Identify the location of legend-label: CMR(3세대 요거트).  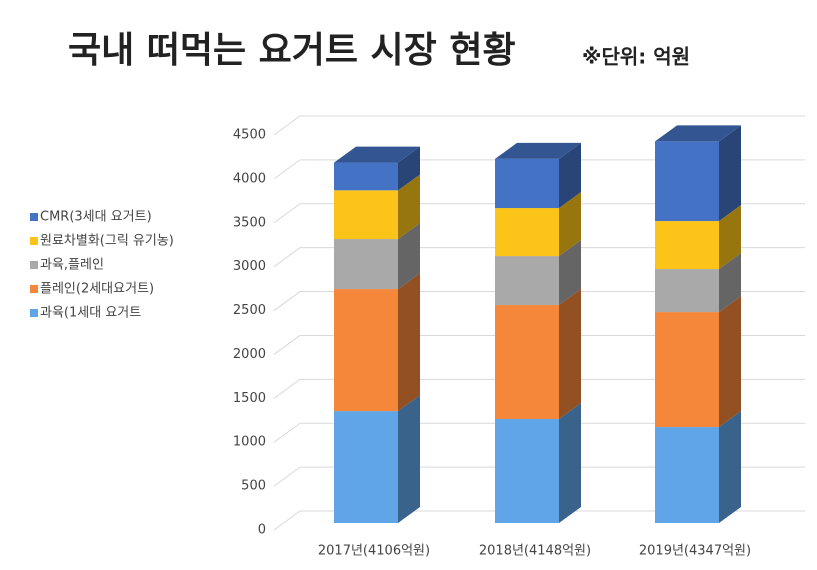
(96, 217).